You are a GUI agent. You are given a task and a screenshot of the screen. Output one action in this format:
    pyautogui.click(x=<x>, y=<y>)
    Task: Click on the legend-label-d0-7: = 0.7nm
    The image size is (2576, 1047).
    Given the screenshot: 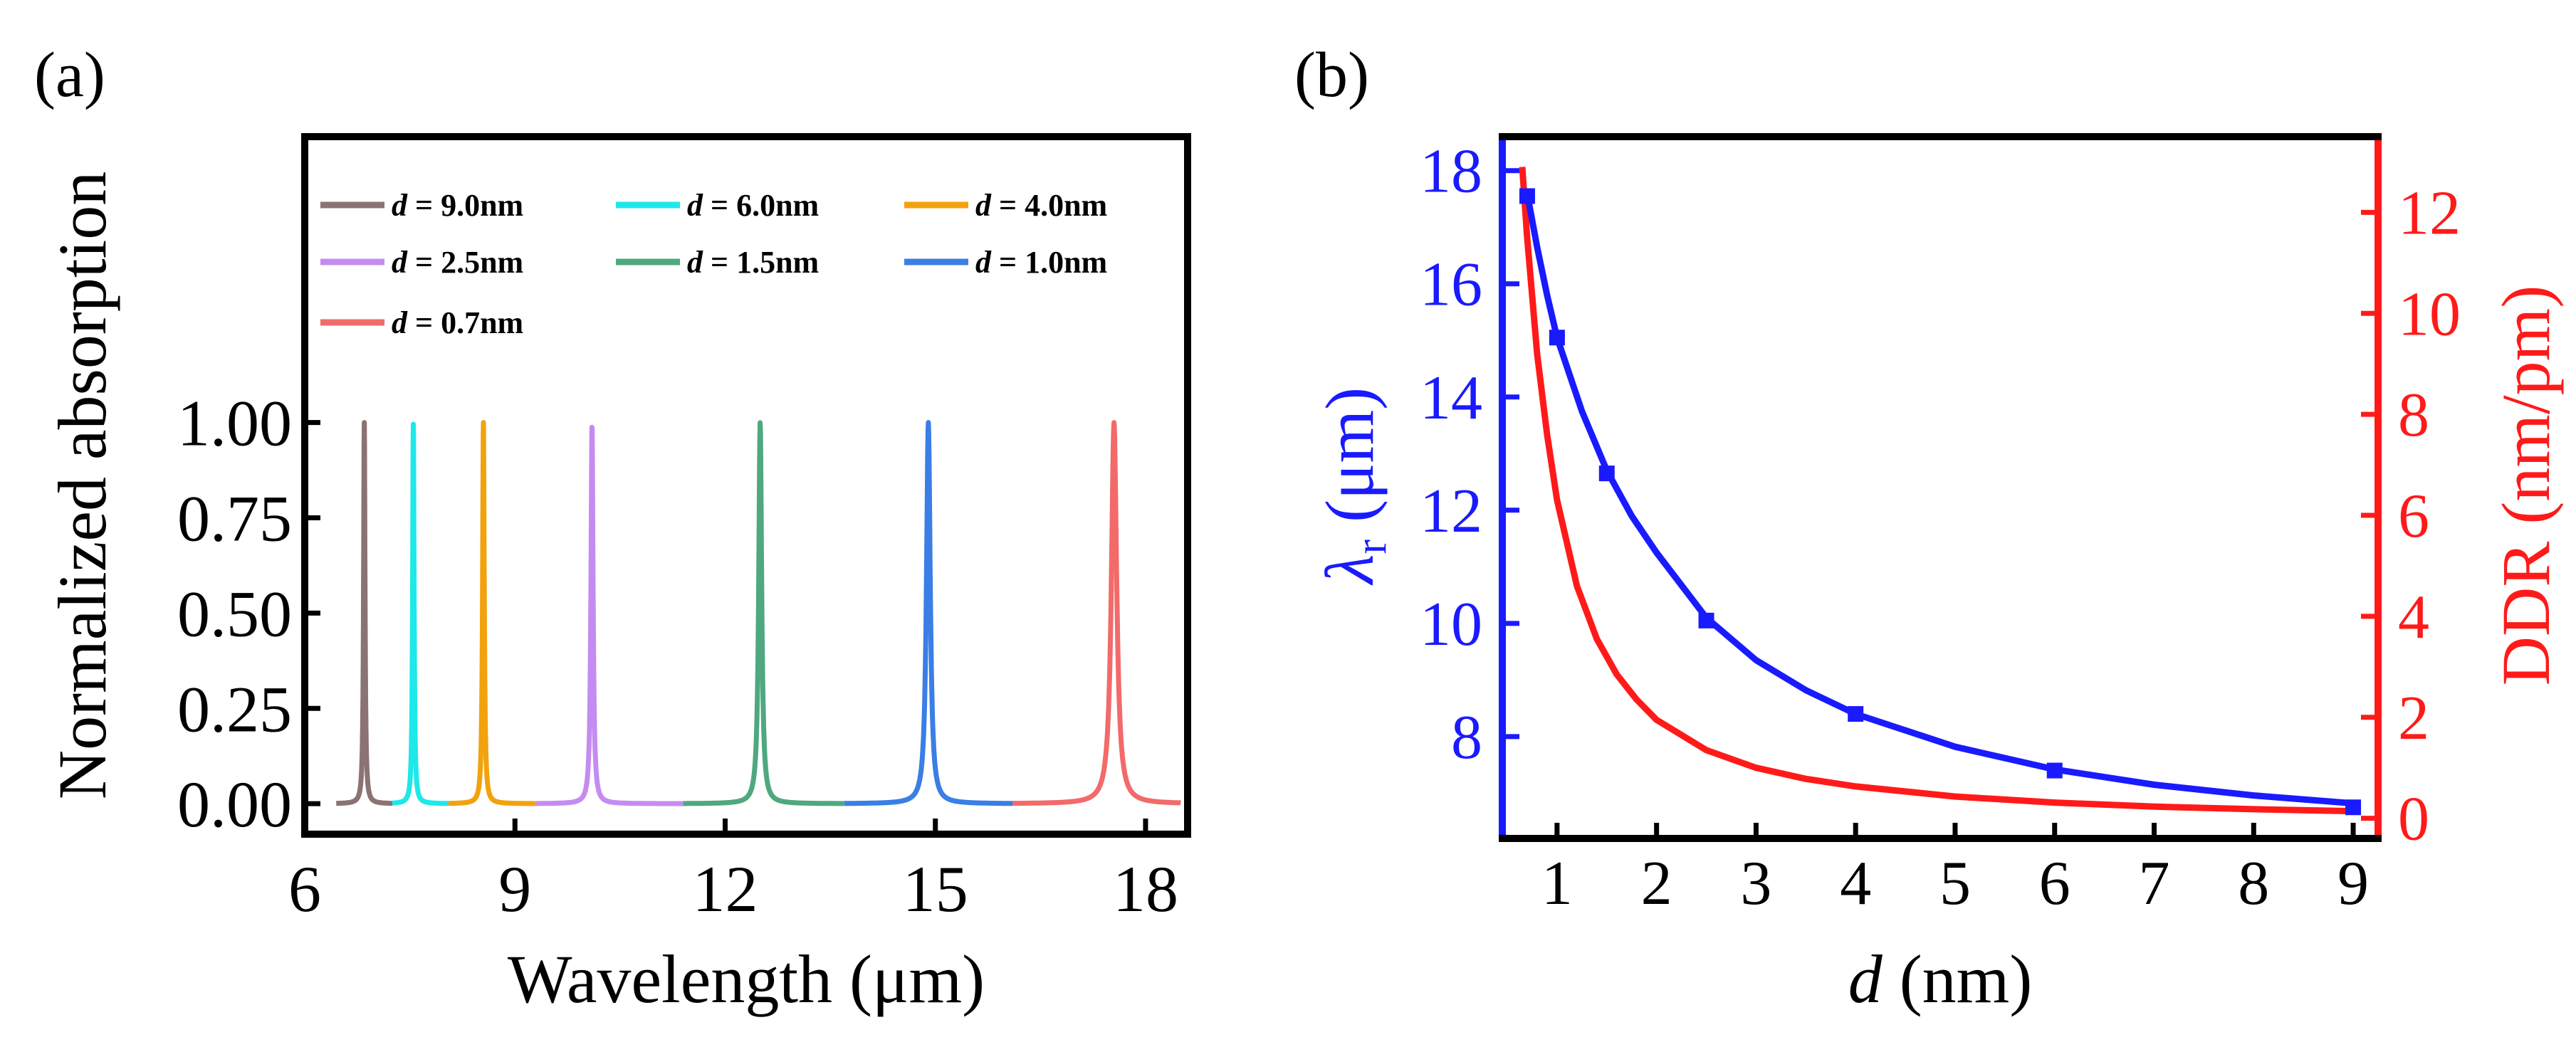 What is the action you would take?
    pyautogui.click(x=465, y=322)
    